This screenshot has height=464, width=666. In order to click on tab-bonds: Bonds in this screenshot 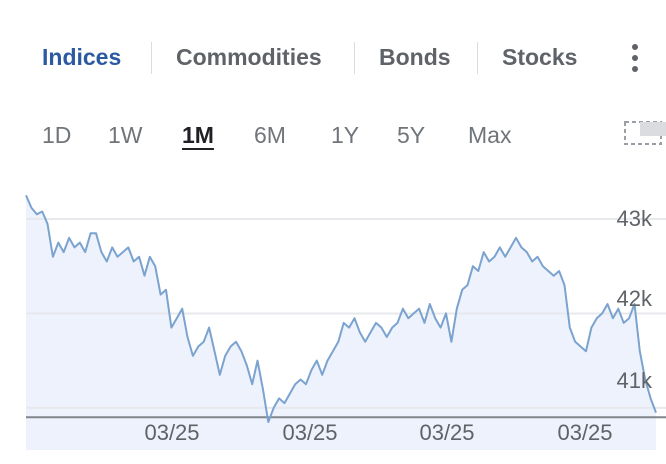, I will do `click(415, 57)`.